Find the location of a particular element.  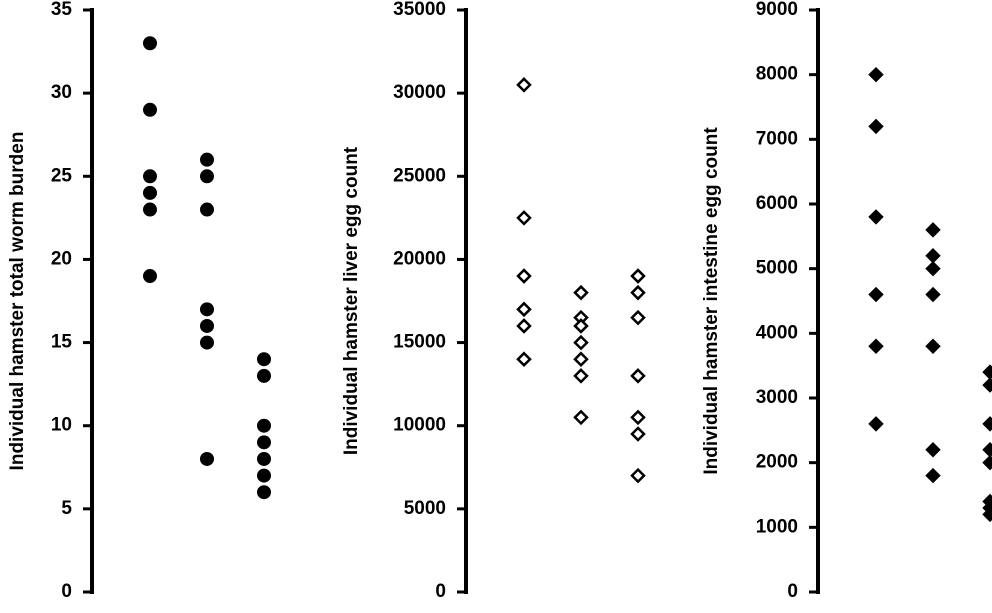

y-tick-label: 15000 is located at coordinates (419, 342).